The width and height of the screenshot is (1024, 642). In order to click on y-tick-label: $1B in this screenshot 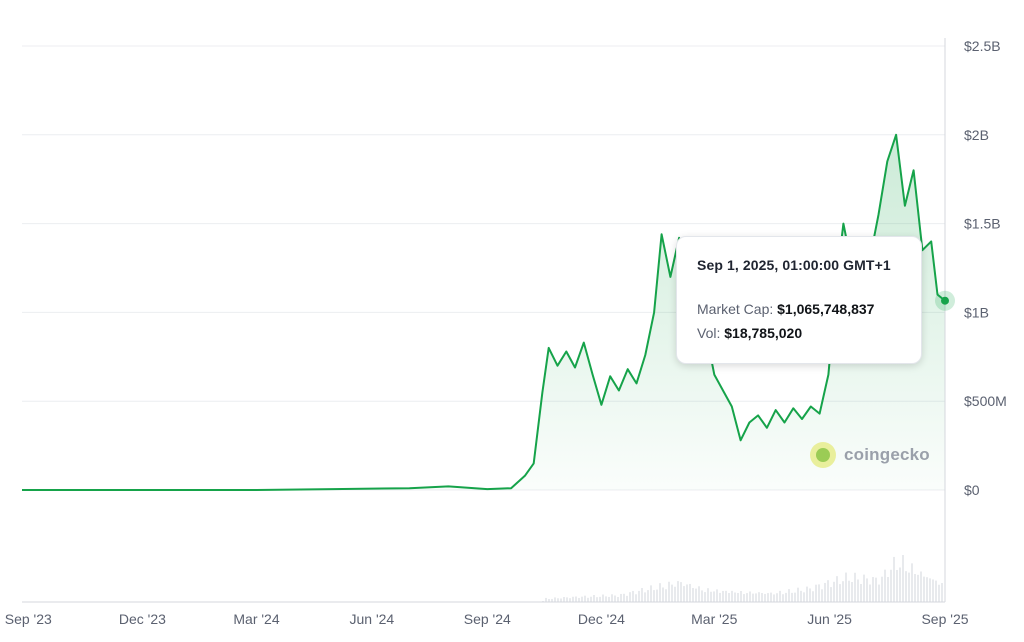, I will do `click(976, 312)`.